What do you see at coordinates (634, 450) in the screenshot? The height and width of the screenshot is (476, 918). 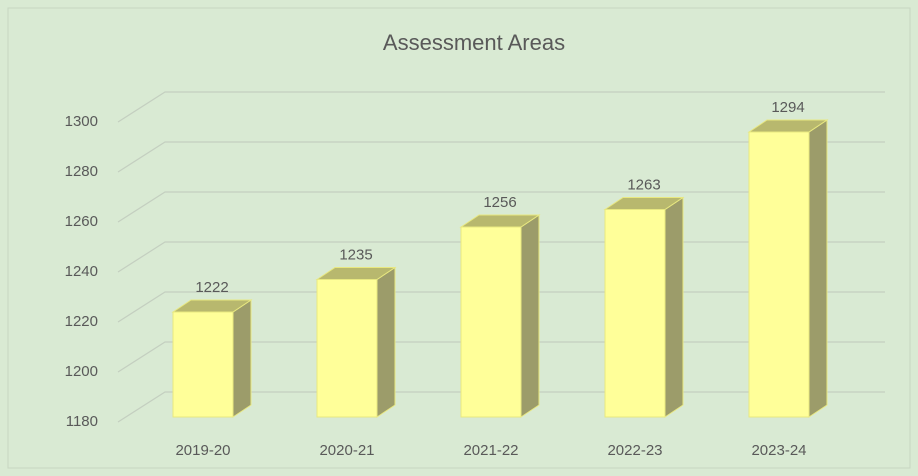 I see `x-tick-label: 2022-23` at bounding box center [634, 450].